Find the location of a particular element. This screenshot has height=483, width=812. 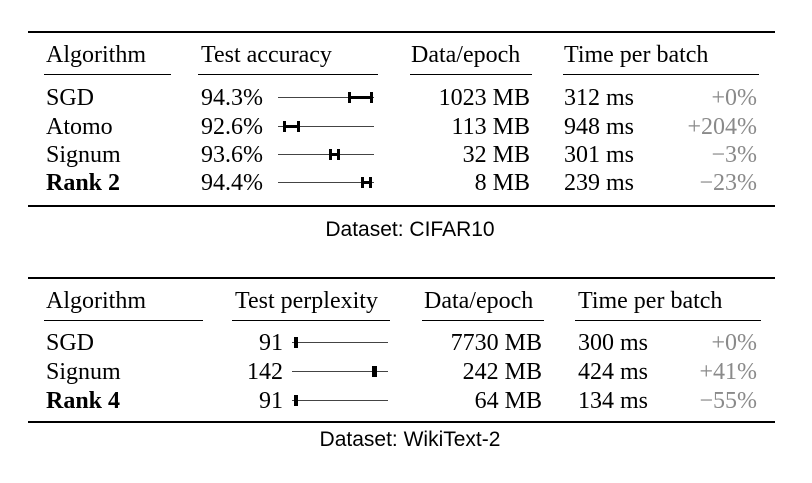

table2-row1-metric: 91 is located at coordinates (271, 343).